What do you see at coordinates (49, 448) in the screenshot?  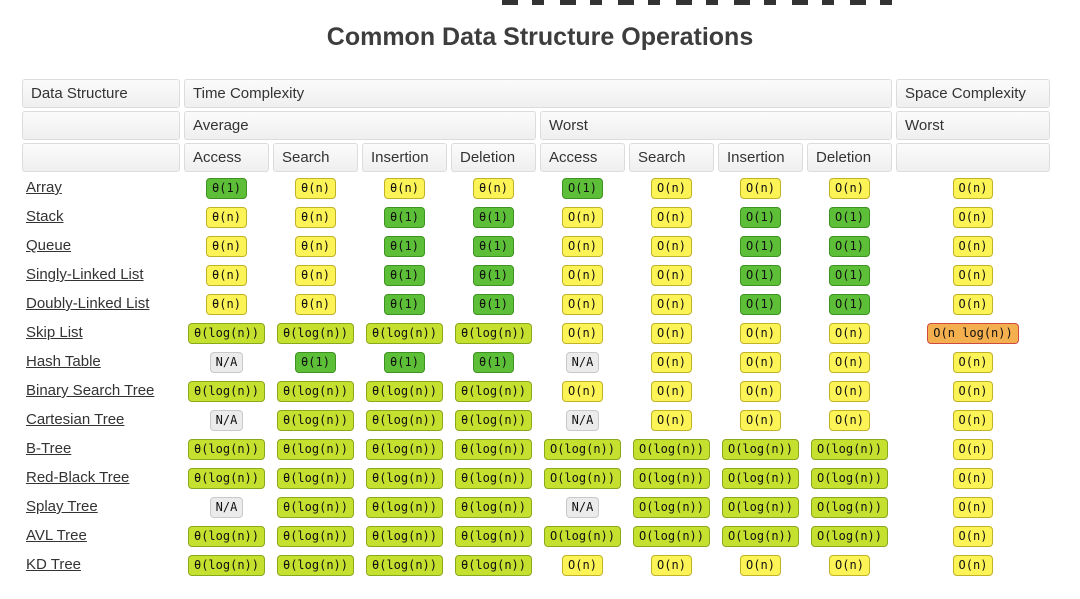 I see `link-b-tree: B-Tree` at bounding box center [49, 448].